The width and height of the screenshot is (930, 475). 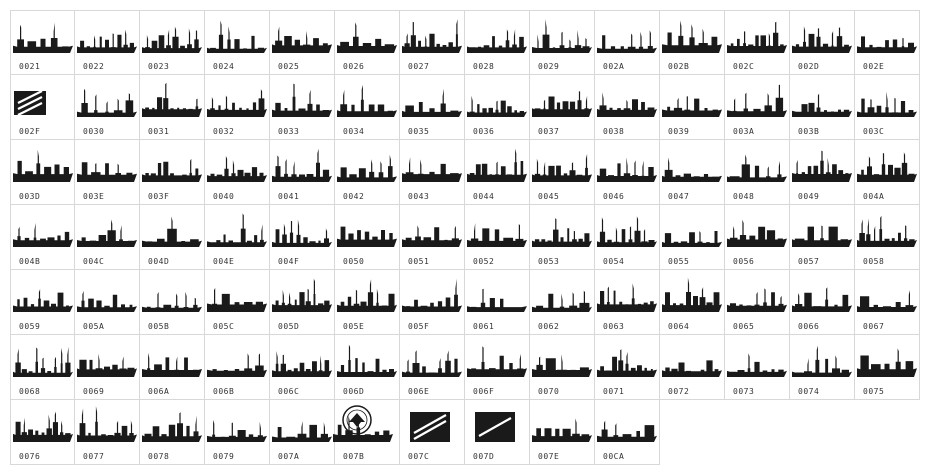 I want to click on glyph-cell: 004C, so click(x=107, y=237).